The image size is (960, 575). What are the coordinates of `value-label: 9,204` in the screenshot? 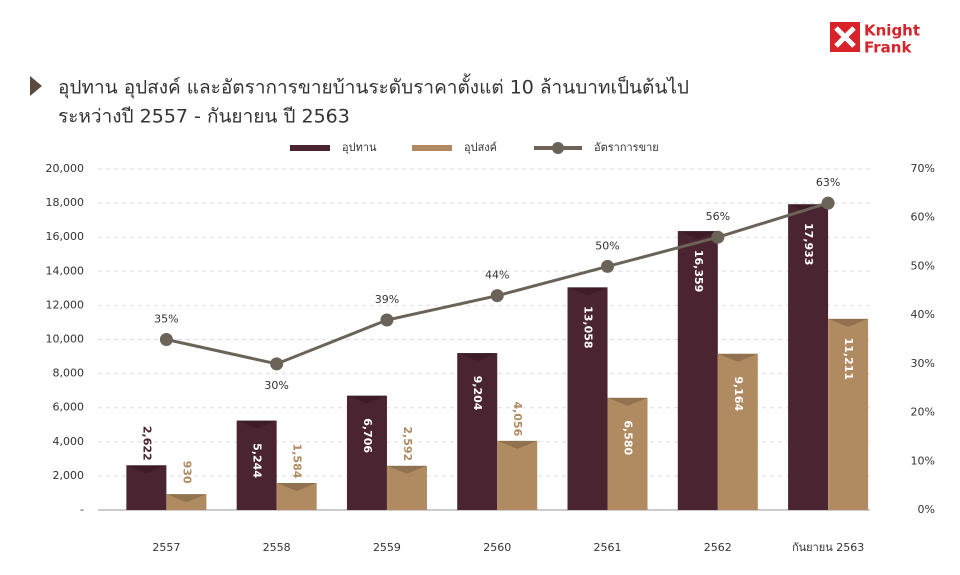 It's located at (477, 393).